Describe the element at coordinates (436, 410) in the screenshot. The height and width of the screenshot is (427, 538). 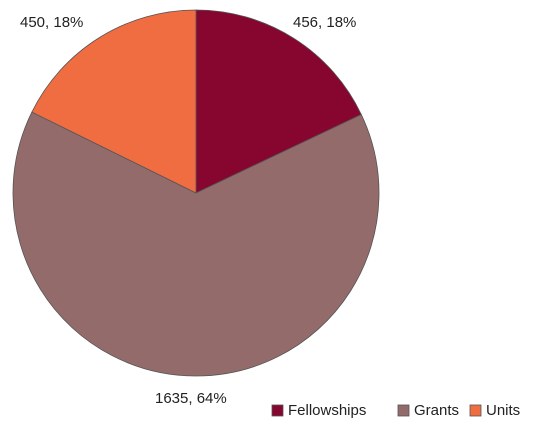
I see `legend-label-grants: Grants` at that location.